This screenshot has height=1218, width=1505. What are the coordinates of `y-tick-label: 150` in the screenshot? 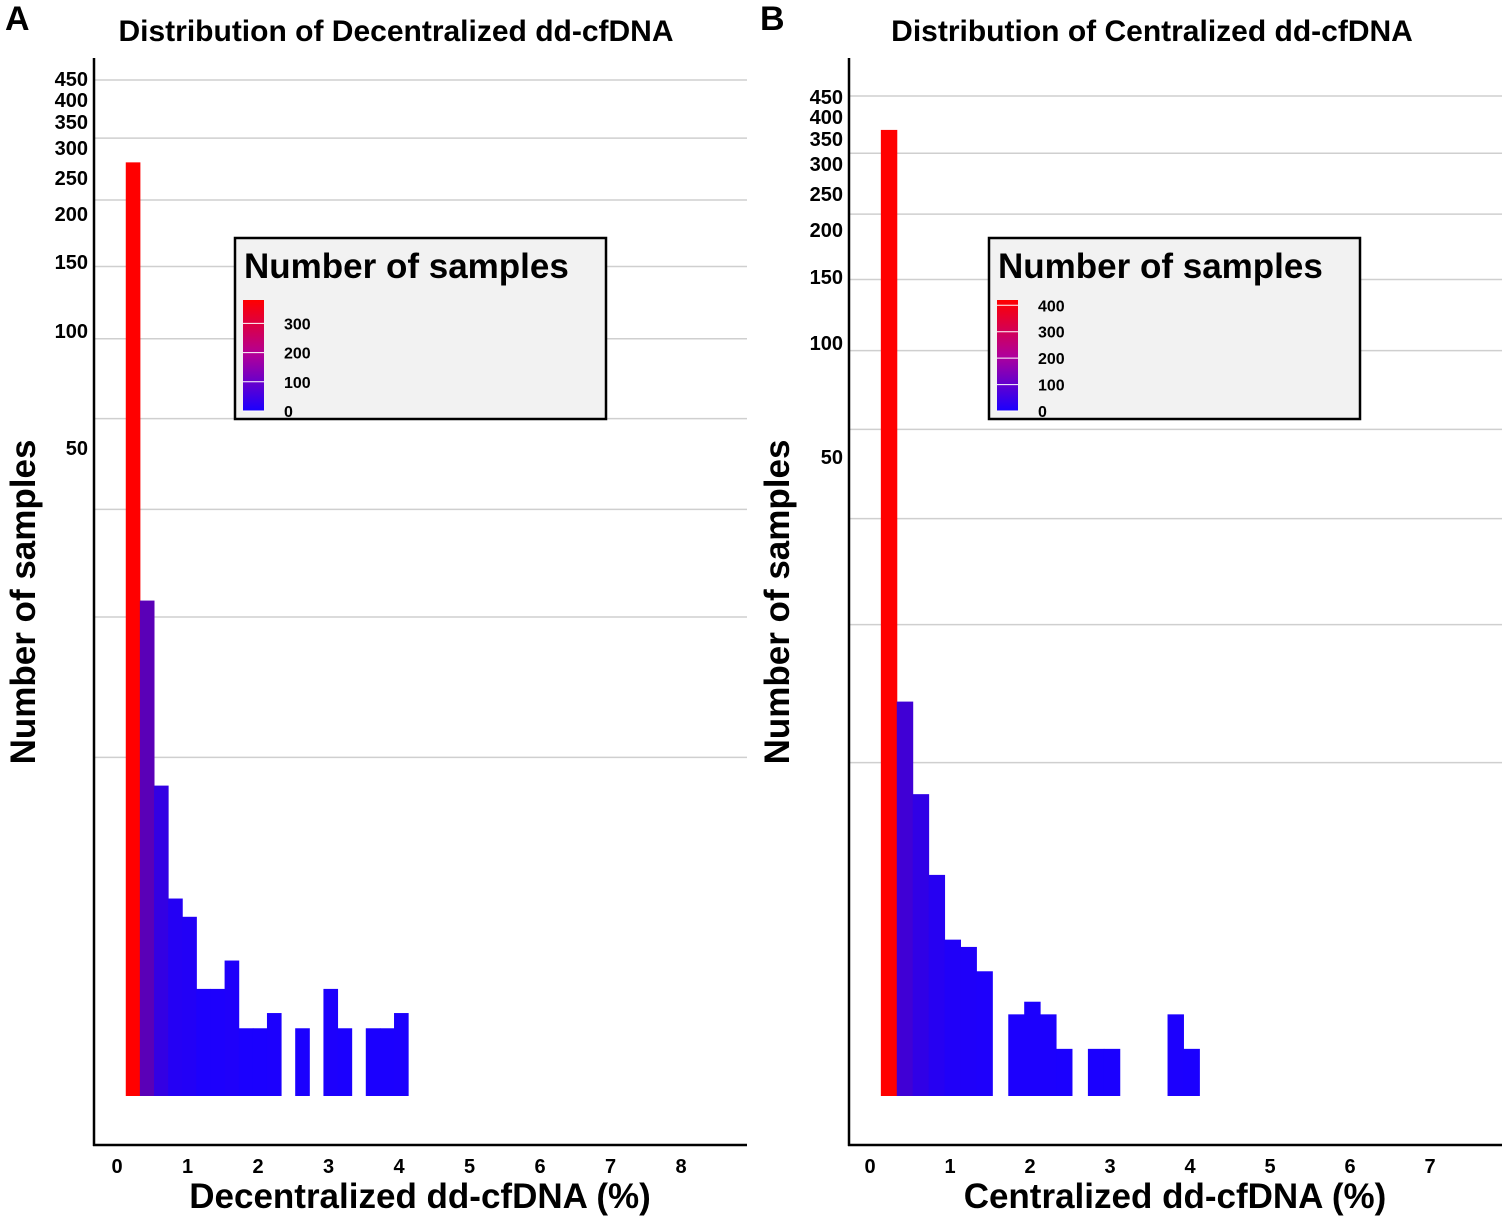 It's located at (826, 278).